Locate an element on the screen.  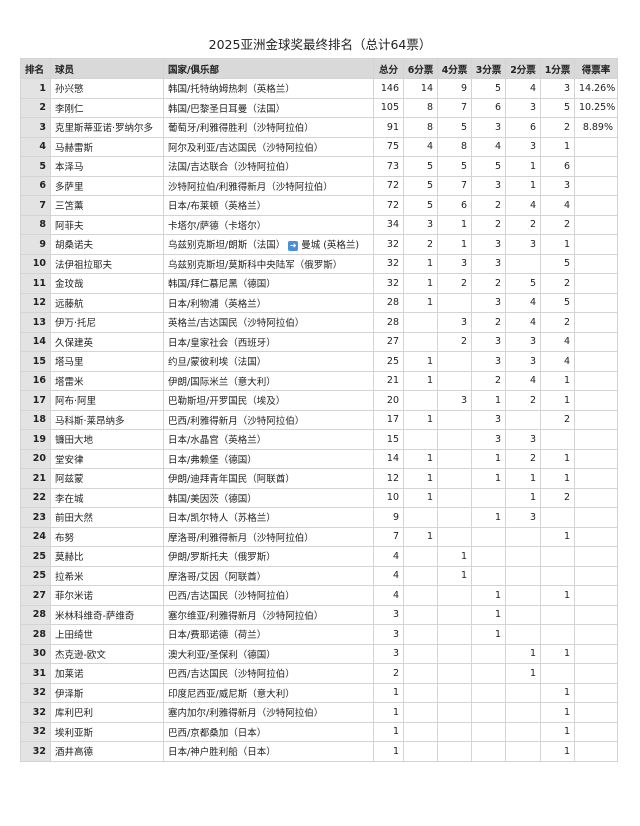
cell-total: 28 is located at coordinates (388, 322).